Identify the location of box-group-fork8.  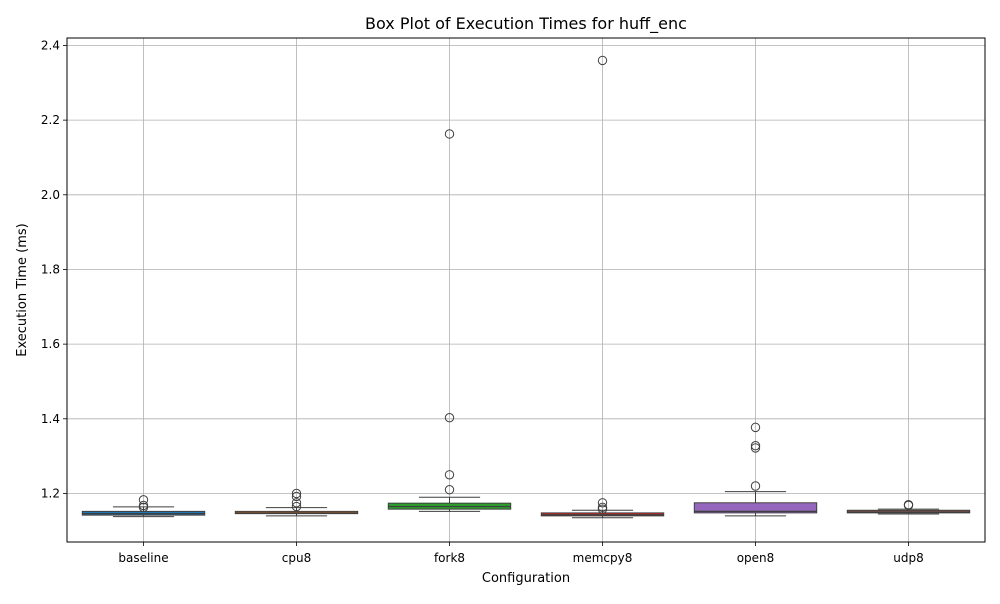
(449, 320).